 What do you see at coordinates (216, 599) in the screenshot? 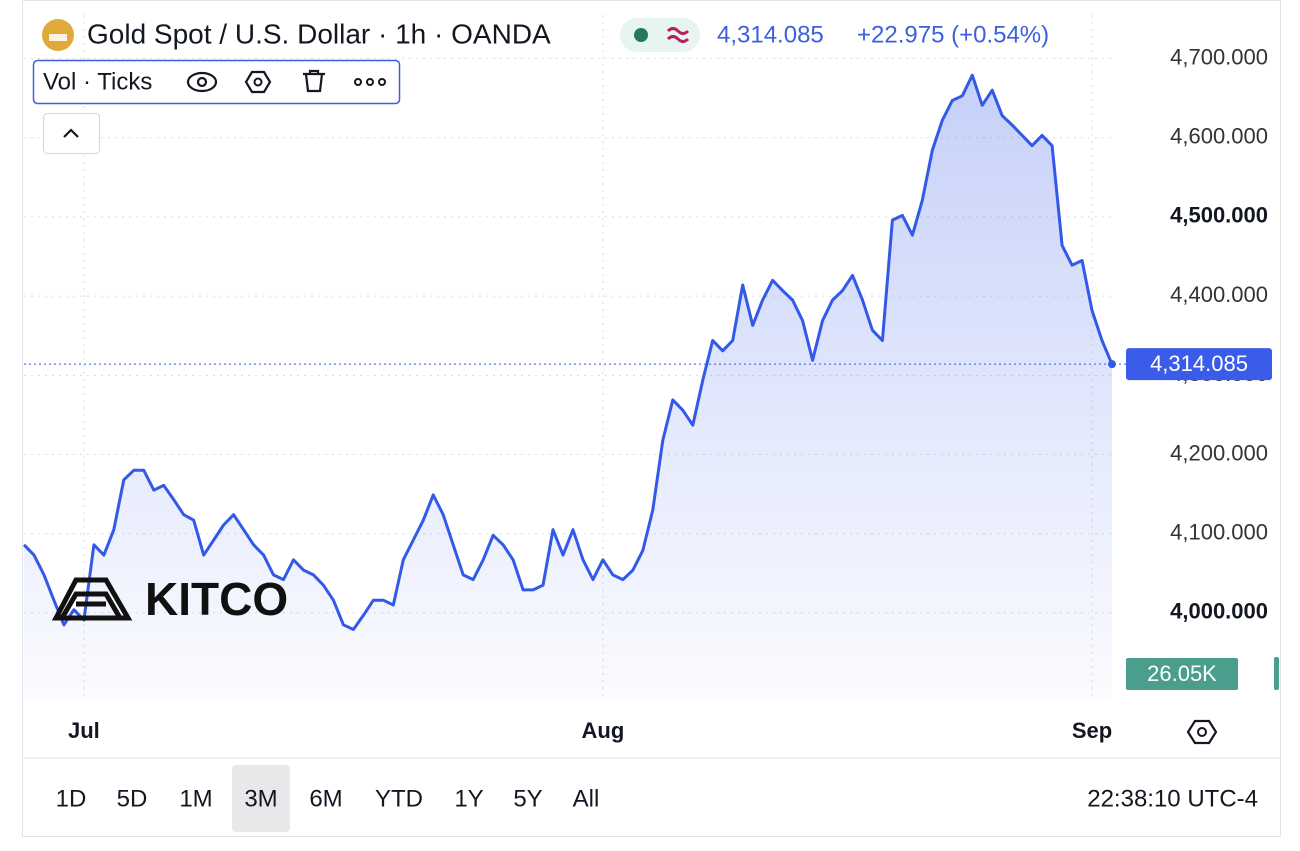
I see `logo-text: KITCO` at bounding box center [216, 599].